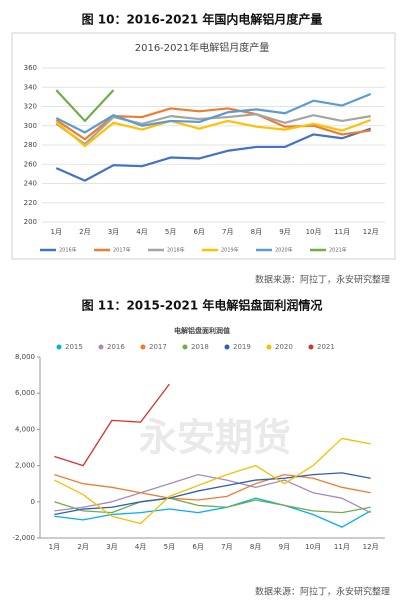 The height and width of the screenshot is (613, 405). Describe the element at coordinates (23, 538) in the screenshot. I see `y-tick-label: -2,000` at that location.